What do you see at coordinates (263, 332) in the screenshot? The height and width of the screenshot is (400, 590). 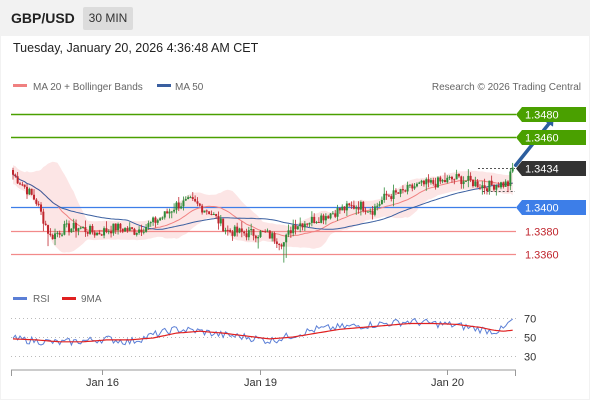 I see `rsi-line` at bounding box center [263, 332].